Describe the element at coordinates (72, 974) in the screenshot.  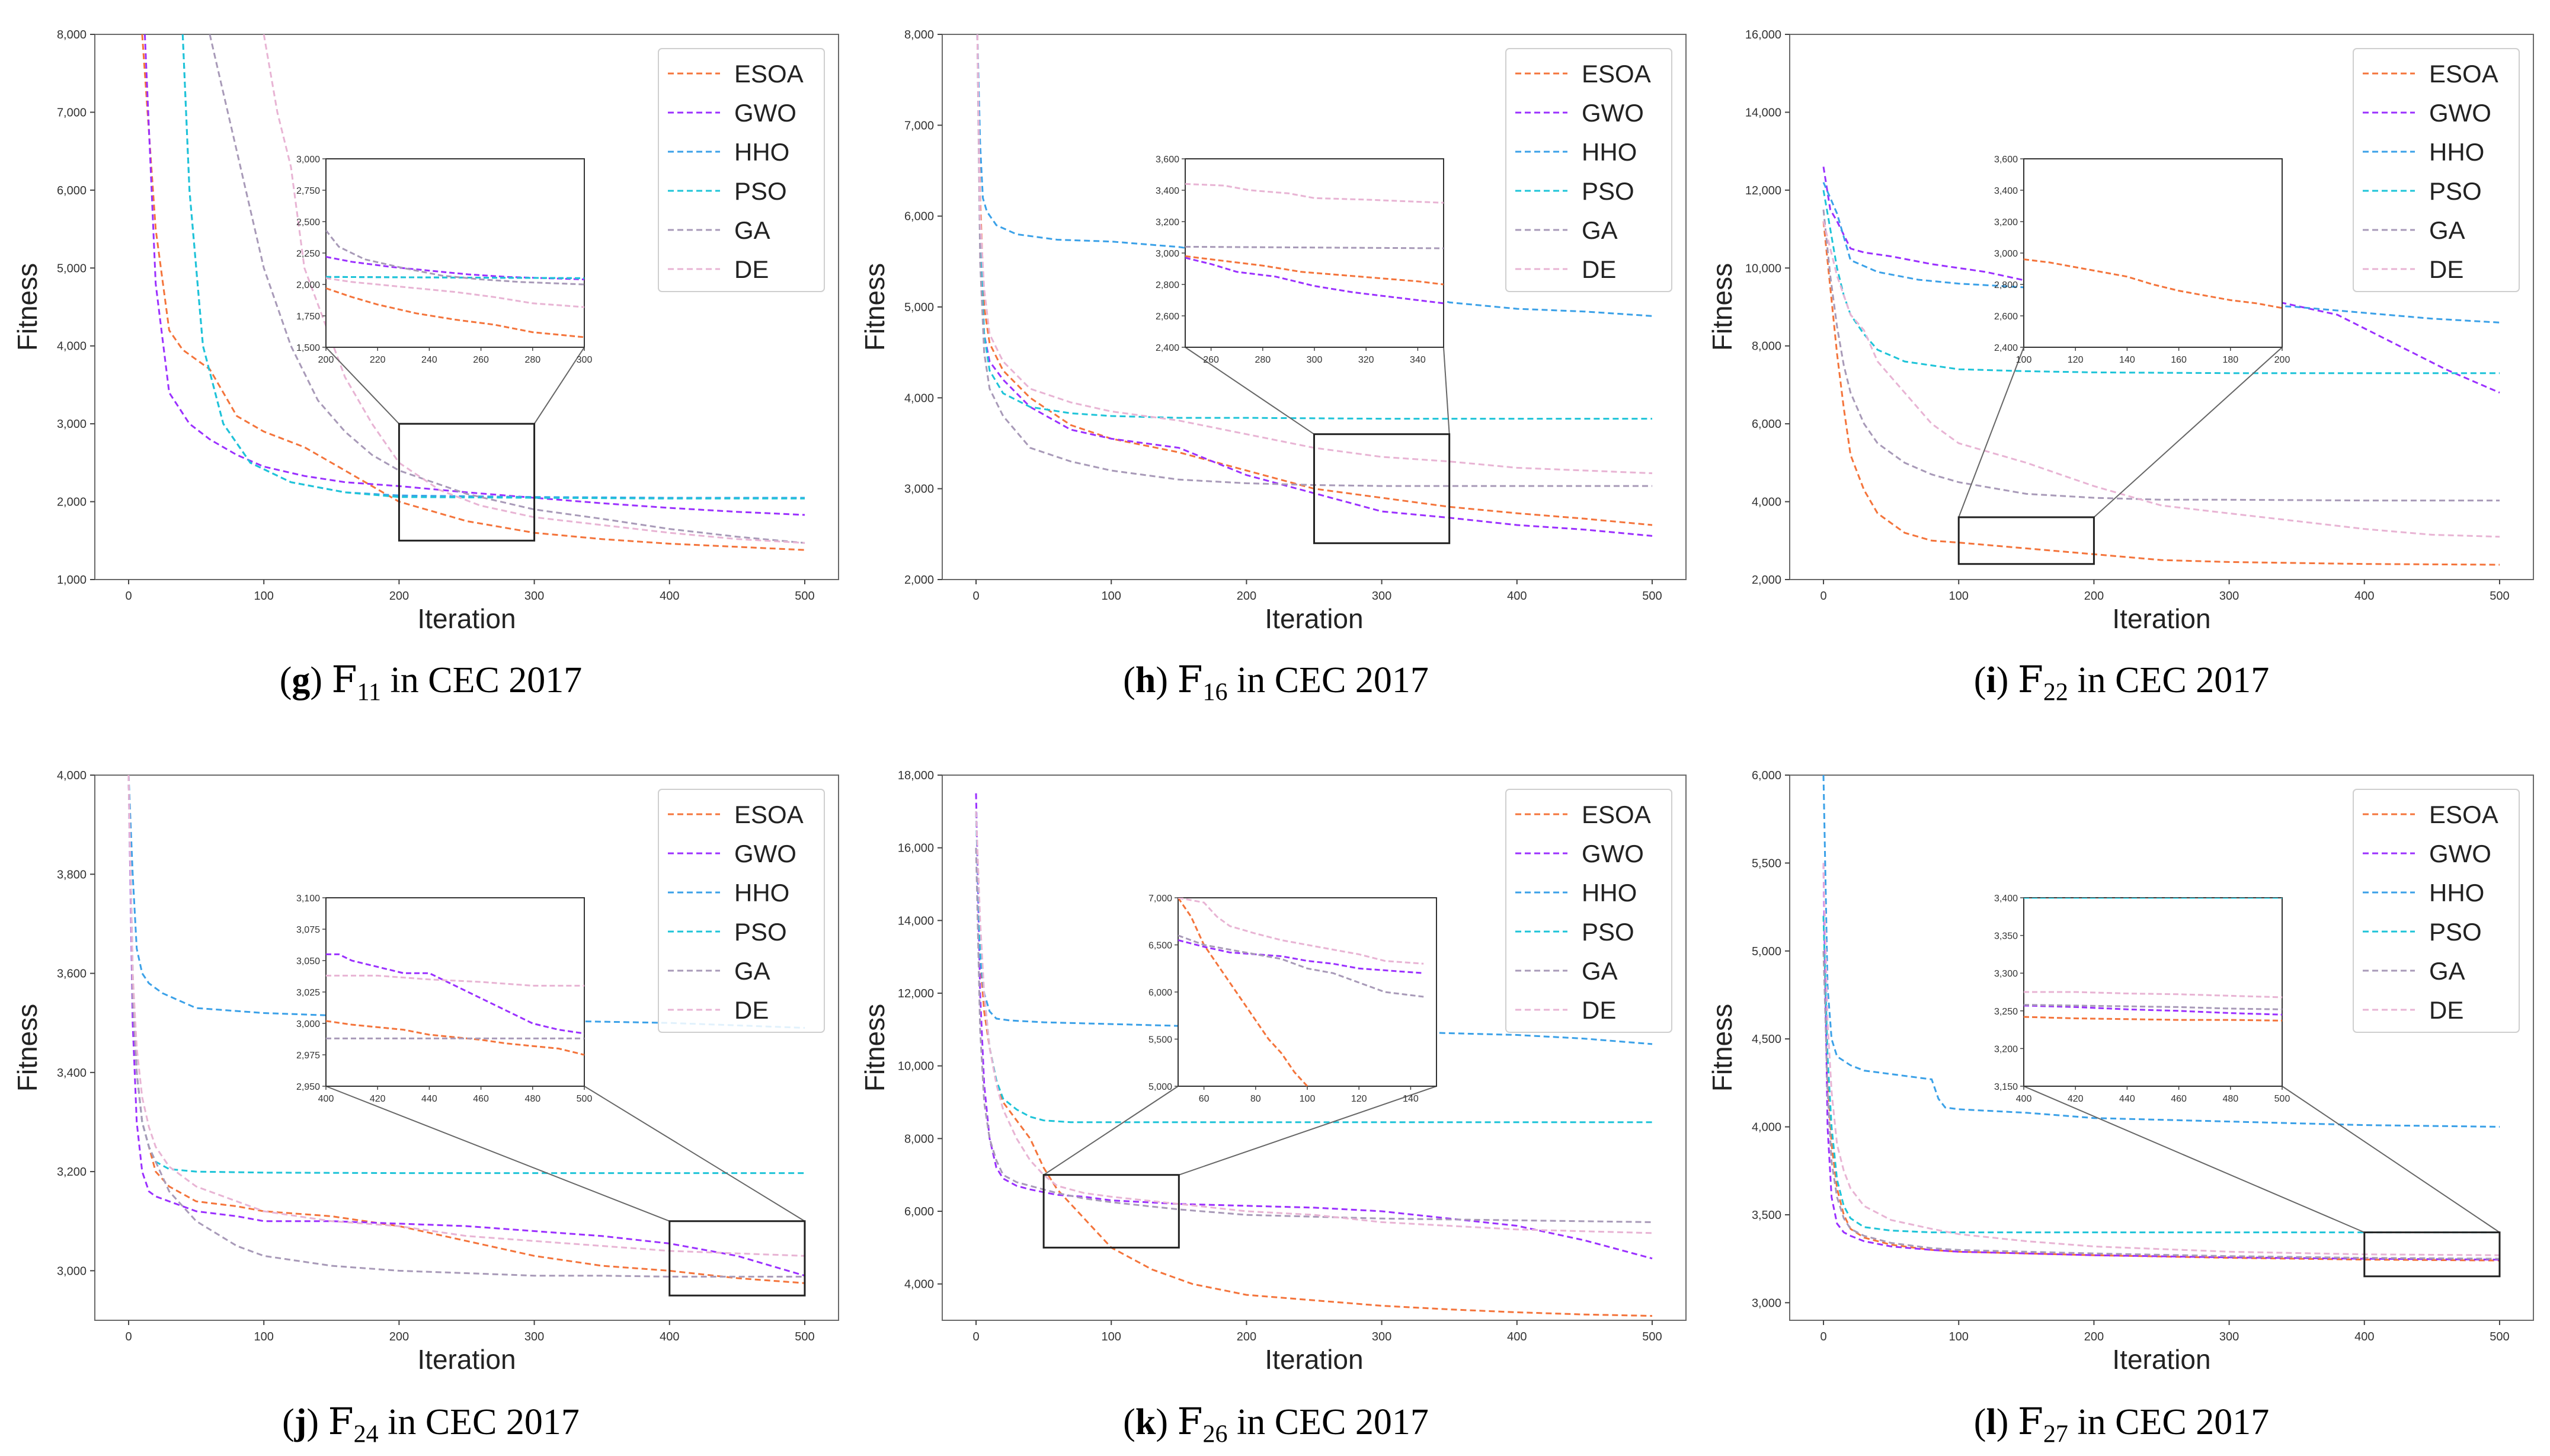
I see `y-tick-label: 3,600` at that location.